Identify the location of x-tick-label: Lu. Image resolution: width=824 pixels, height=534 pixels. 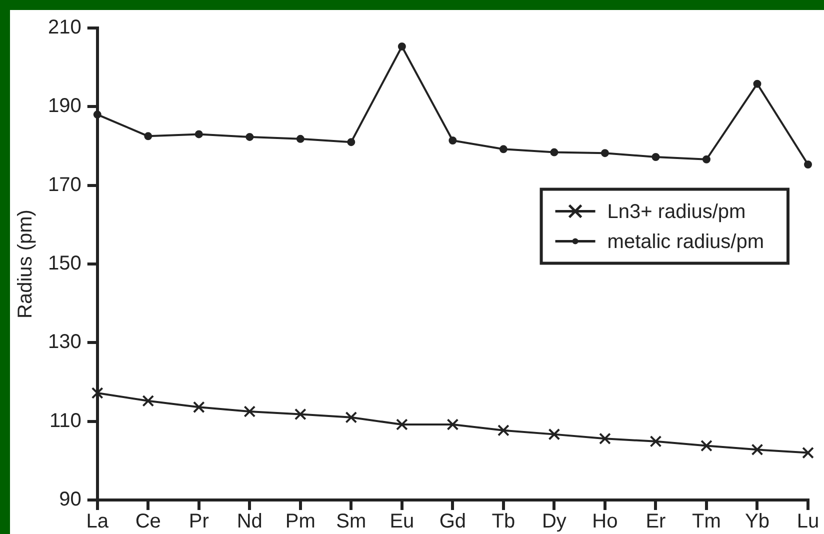
(808, 521).